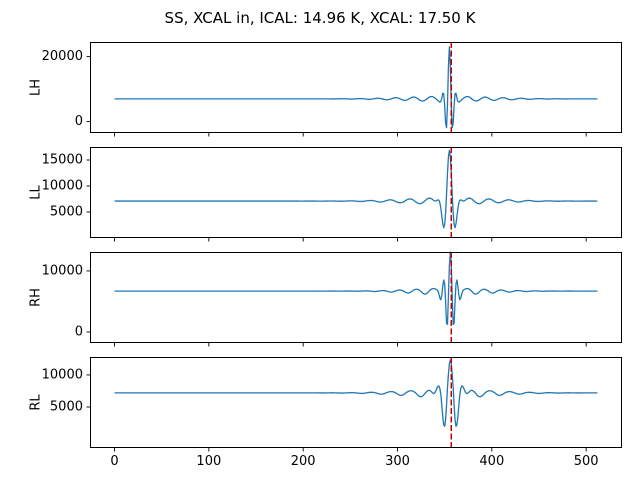 The width and height of the screenshot is (640, 480). Describe the element at coordinates (356, 288) in the screenshot. I see `waveform-rh` at that location.